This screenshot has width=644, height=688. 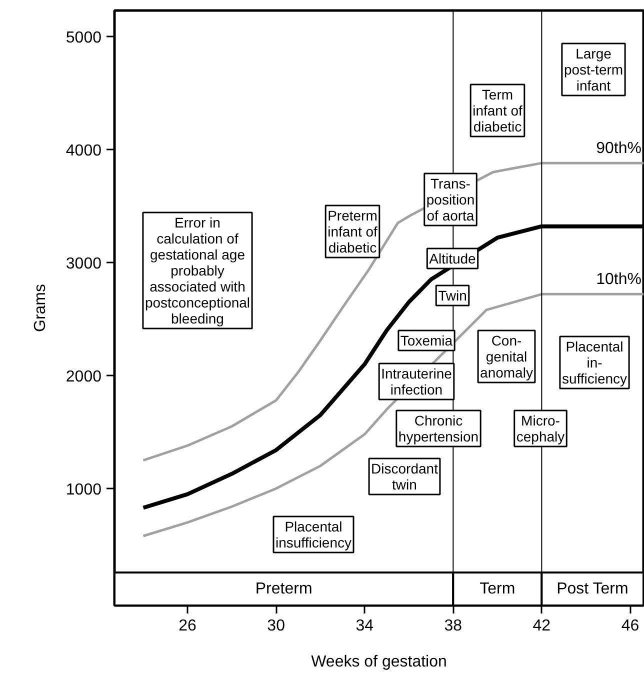 What do you see at coordinates (187, 626) in the screenshot?
I see `x-tick-label: 26` at bounding box center [187, 626].